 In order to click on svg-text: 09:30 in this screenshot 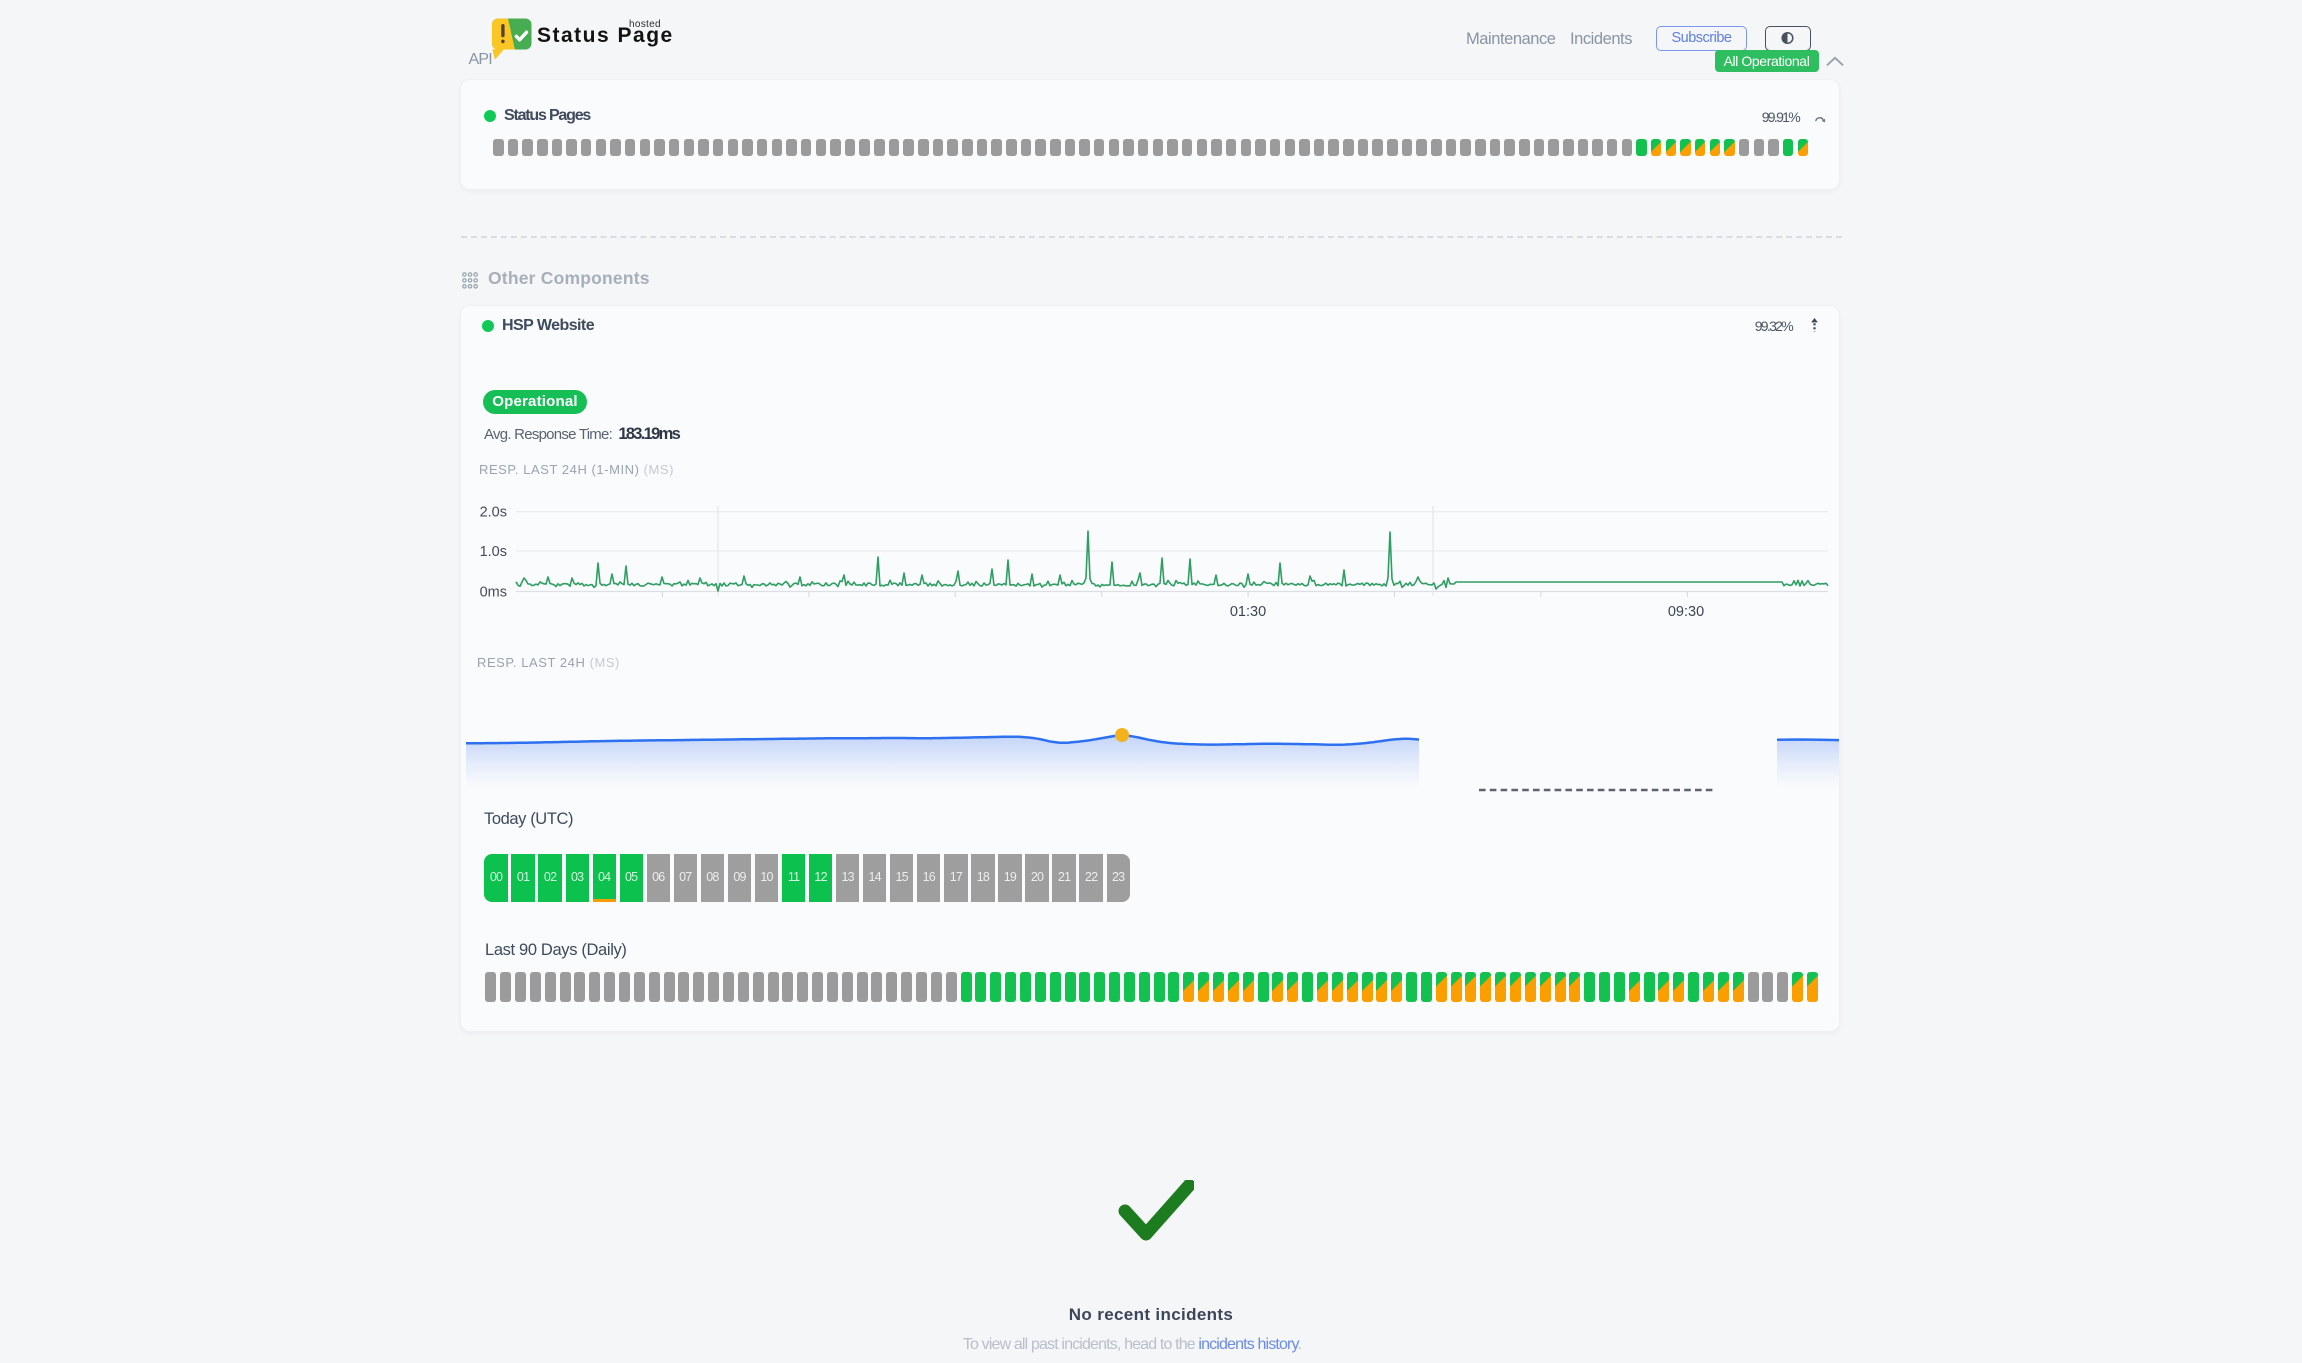, I will do `click(1686, 612)`.